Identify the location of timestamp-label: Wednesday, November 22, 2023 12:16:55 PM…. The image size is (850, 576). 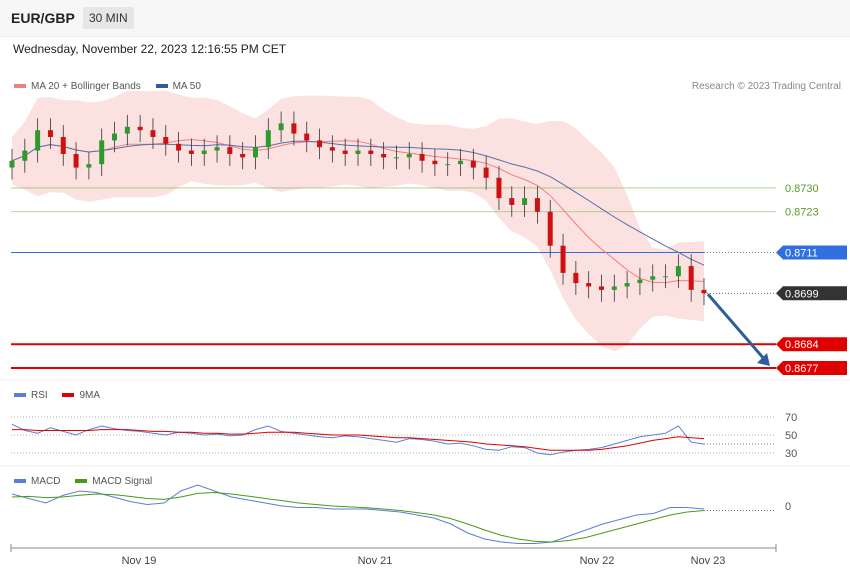
(150, 49).